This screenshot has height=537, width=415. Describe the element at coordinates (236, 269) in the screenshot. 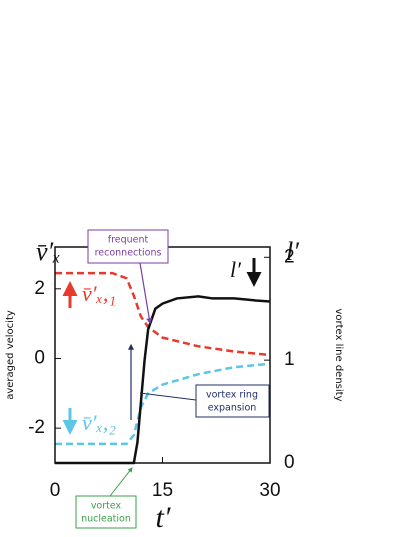

I see `legend-label: l′` at that location.